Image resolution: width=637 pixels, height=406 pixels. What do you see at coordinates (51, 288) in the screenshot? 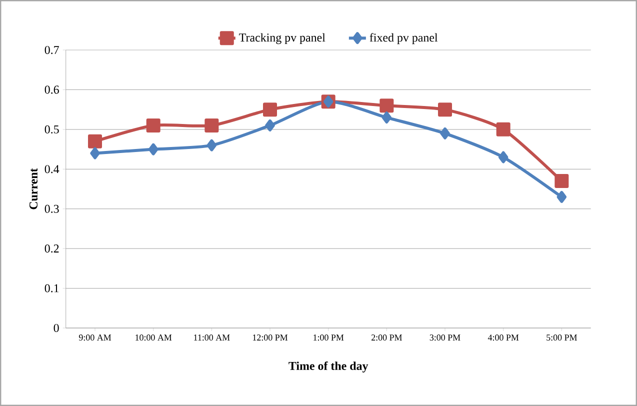
I see `y-tick-label: 0.1` at bounding box center [51, 288].